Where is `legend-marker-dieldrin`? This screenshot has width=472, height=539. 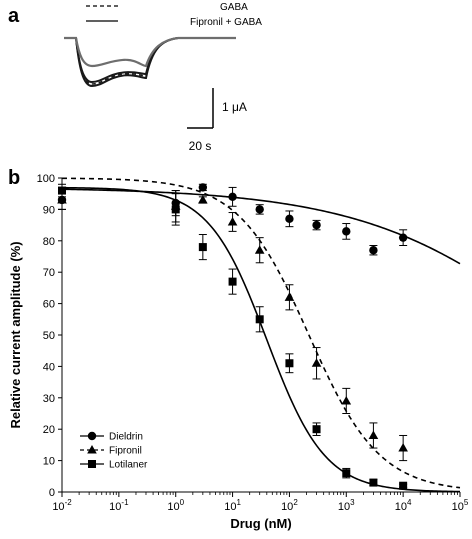 legend-marker-dieldrin is located at coordinates (92, 436).